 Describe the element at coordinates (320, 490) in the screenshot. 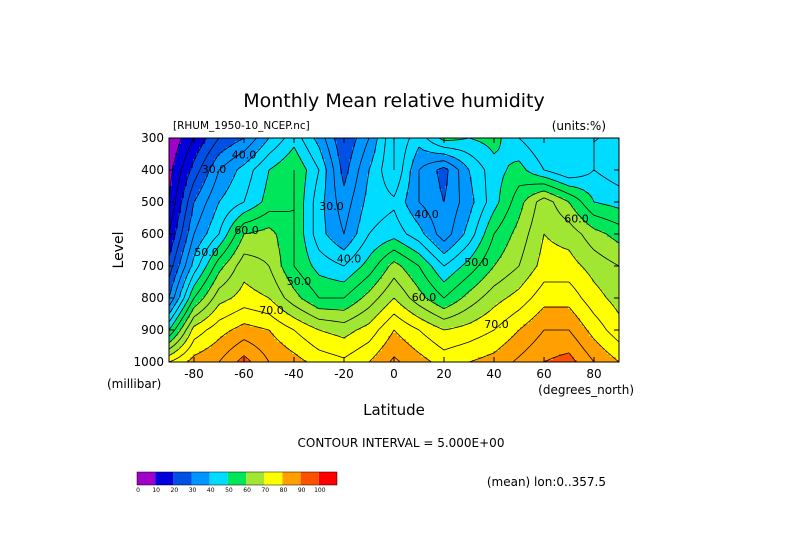

I see `colorbar-tick-label: 100` at that location.